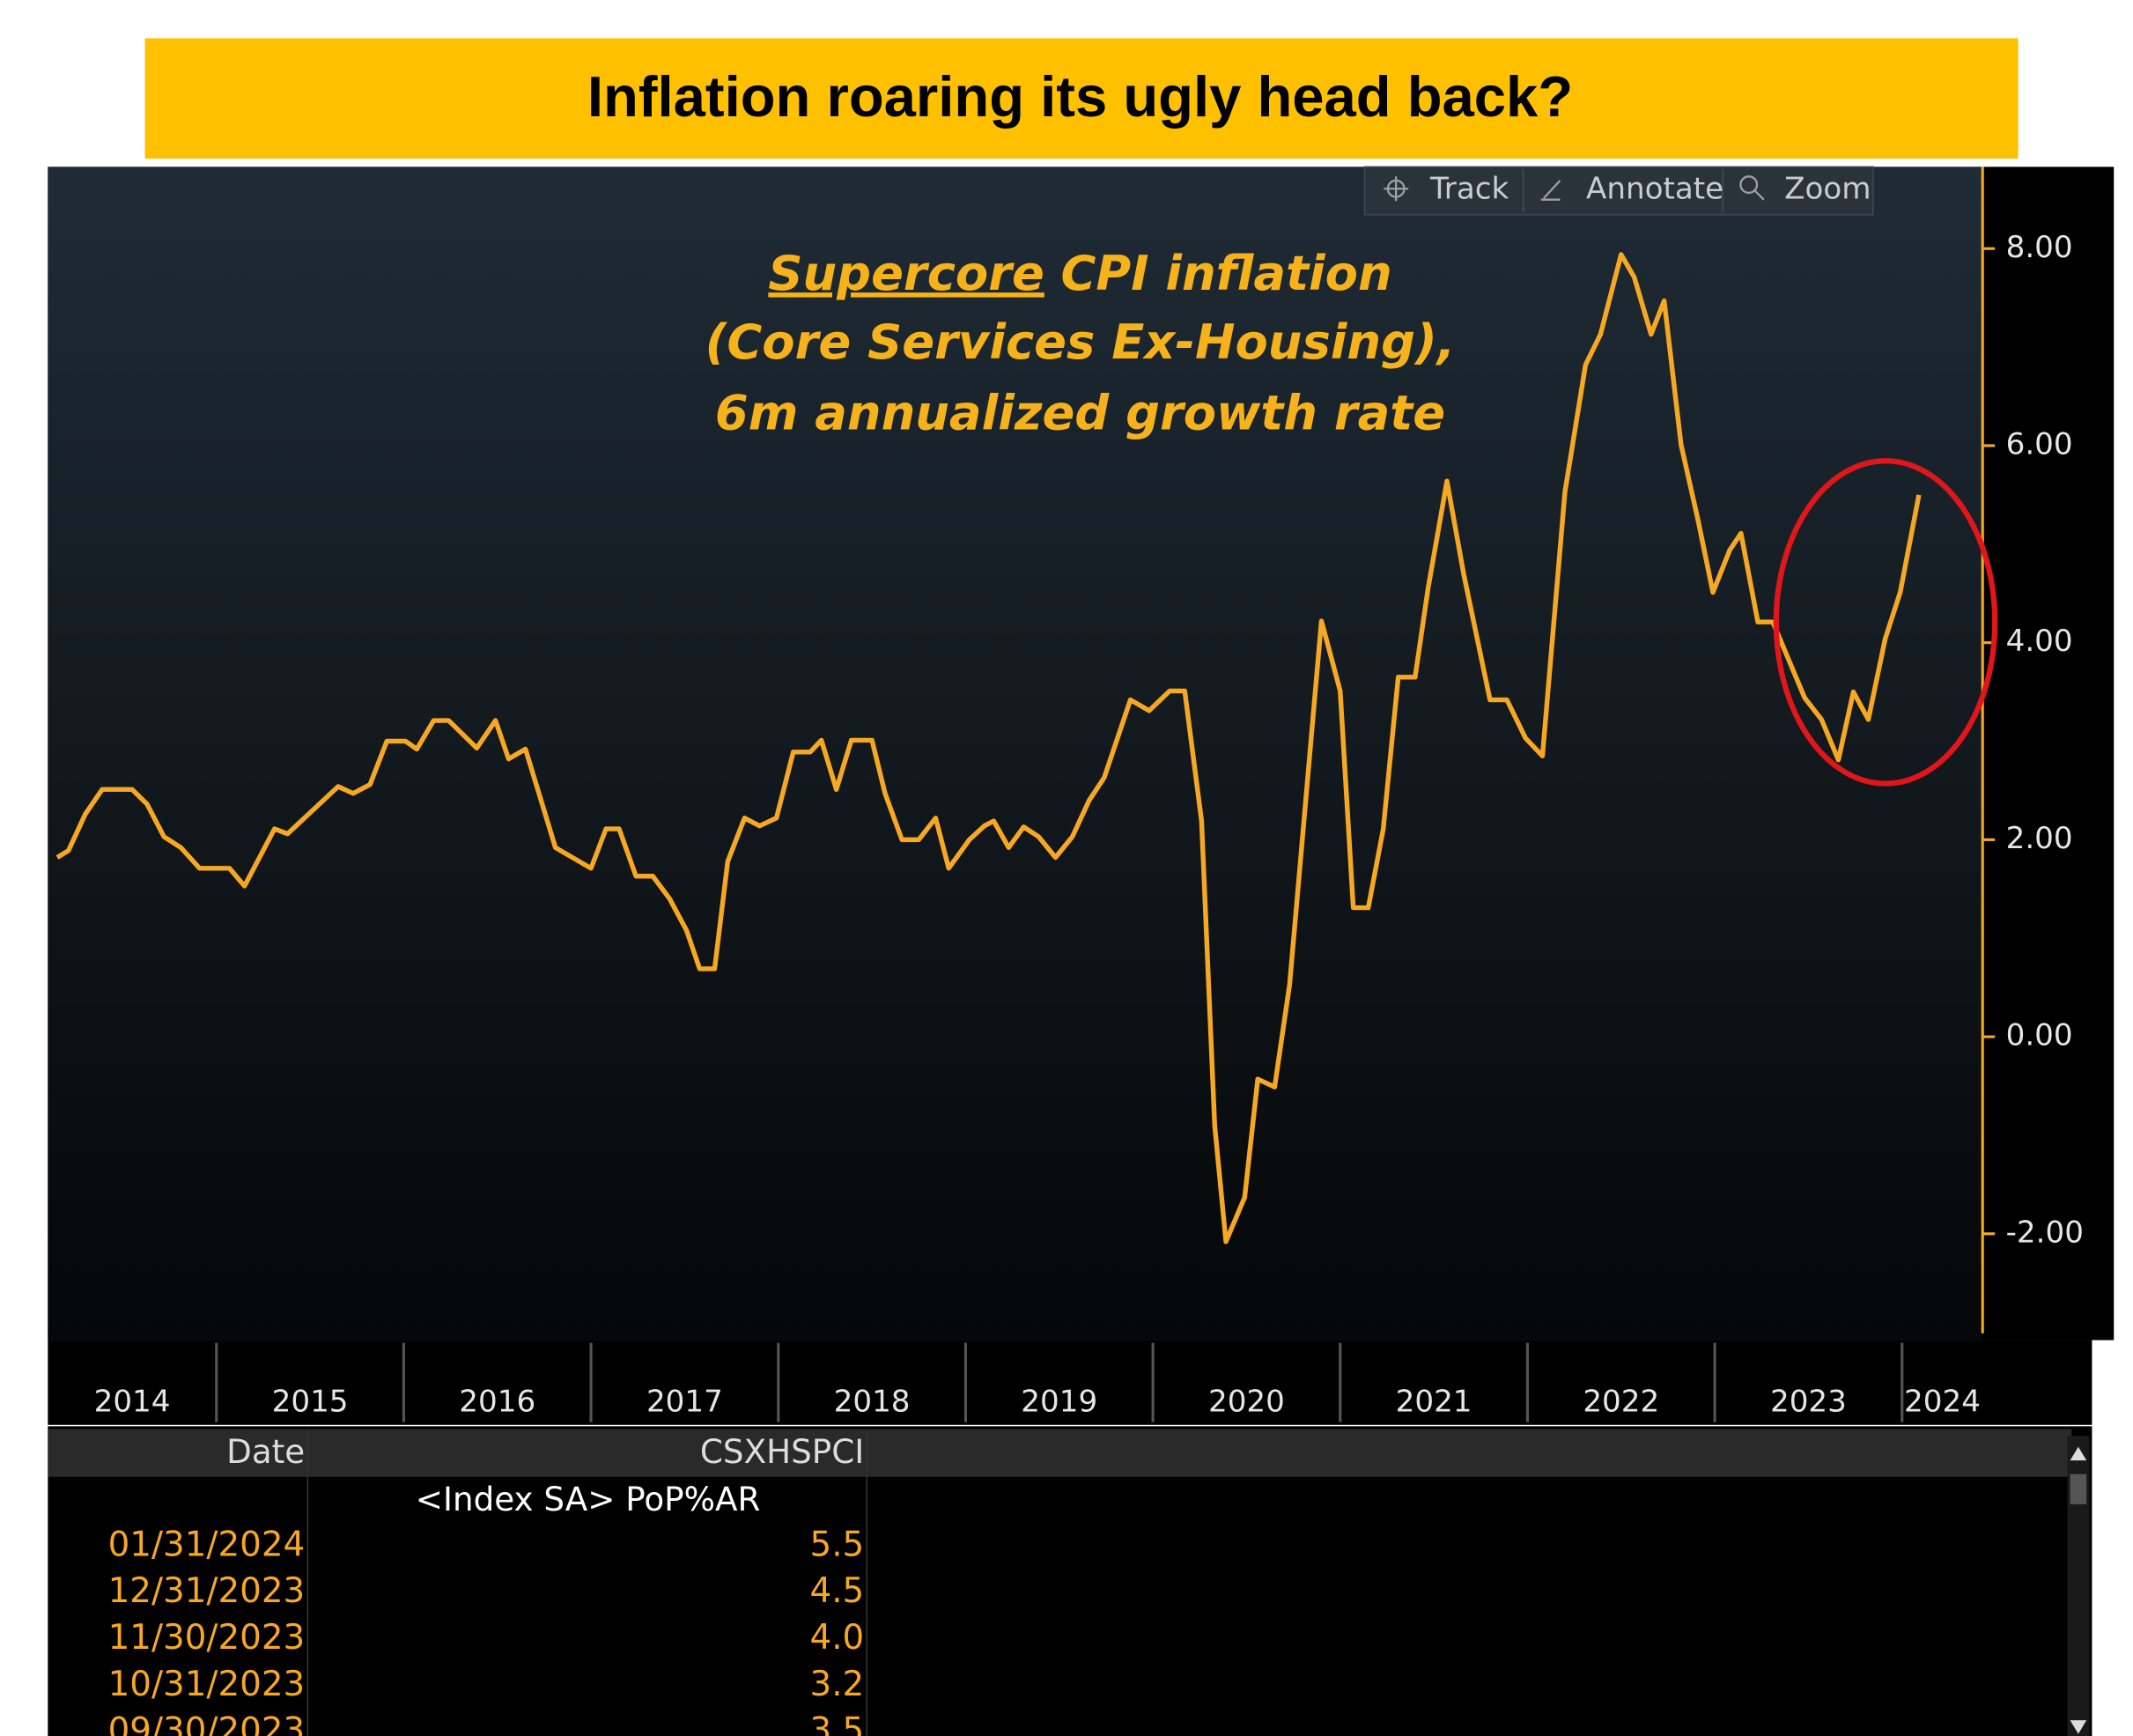 This screenshot has width=2133, height=1736. Describe the element at coordinates (1059, 1401) in the screenshot. I see `x-tick-label: 2019` at that location.